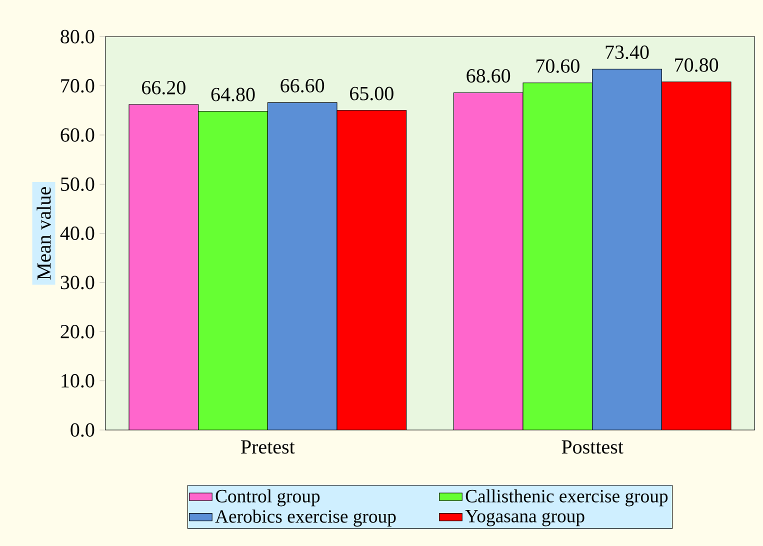  Describe the element at coordinates (305, 518) in the screenshot. I see `legend-label: Aerobics exercise group` at that location.